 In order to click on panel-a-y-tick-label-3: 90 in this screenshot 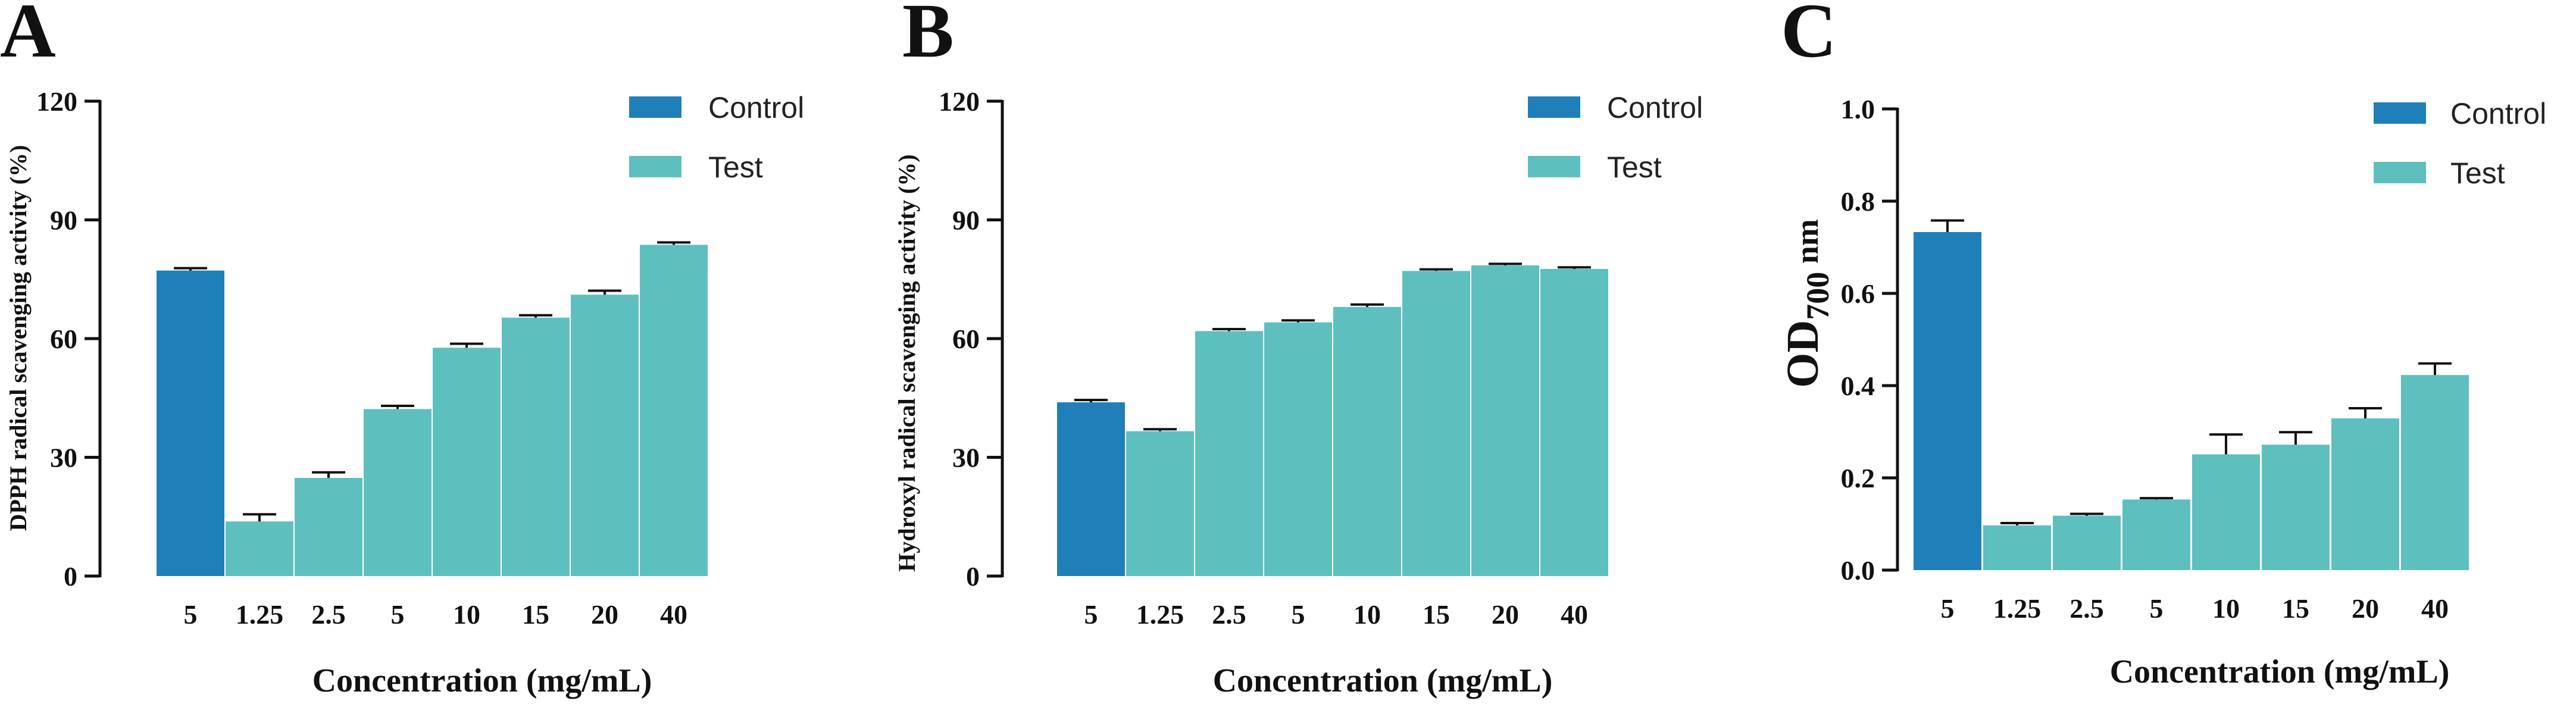, I will do `click(63, 220)`.